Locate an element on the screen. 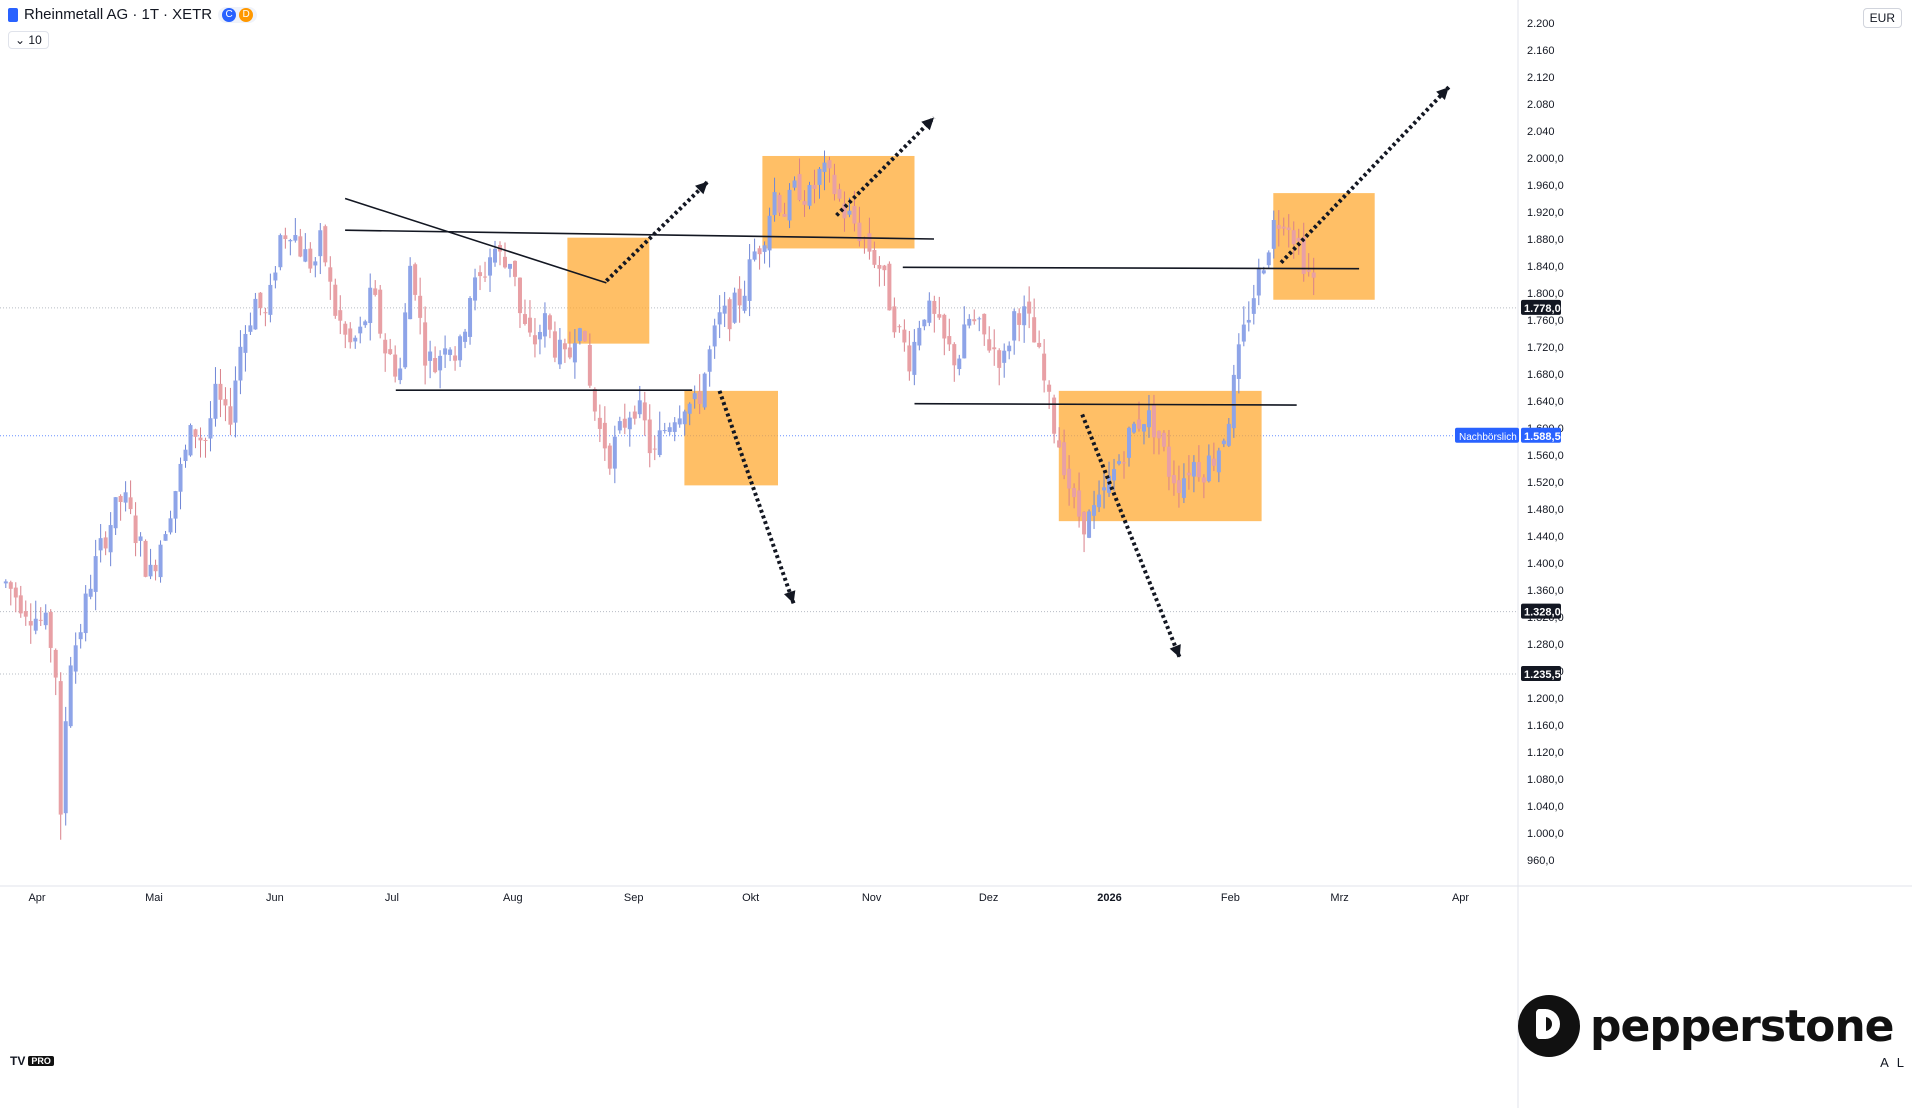 Image resolution: width=1912 pixels, height=1108 pixels. time-tick-label: Jun is located at coordinates (275, 898).